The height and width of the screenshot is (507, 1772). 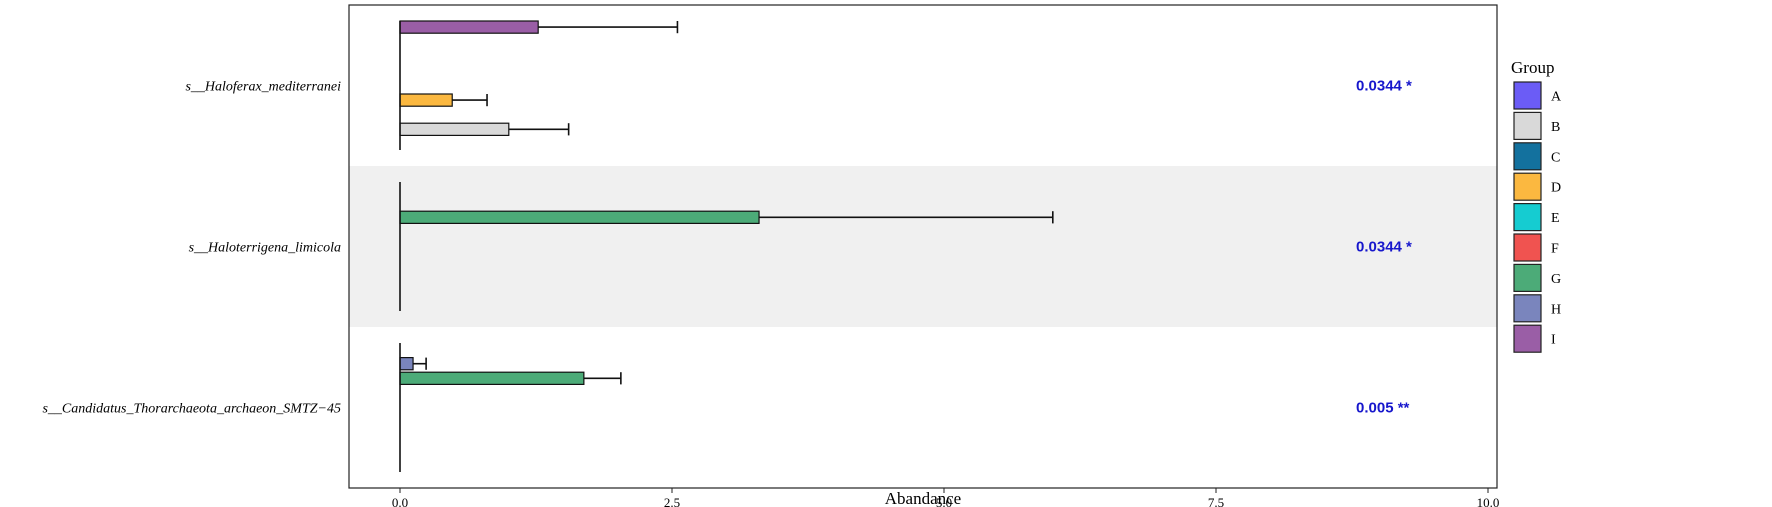 What do you see at coordinates (1384, 86) in the screenshot?
I see `p-value-0: 0.0344 *` at bounding box center [1384, 86].